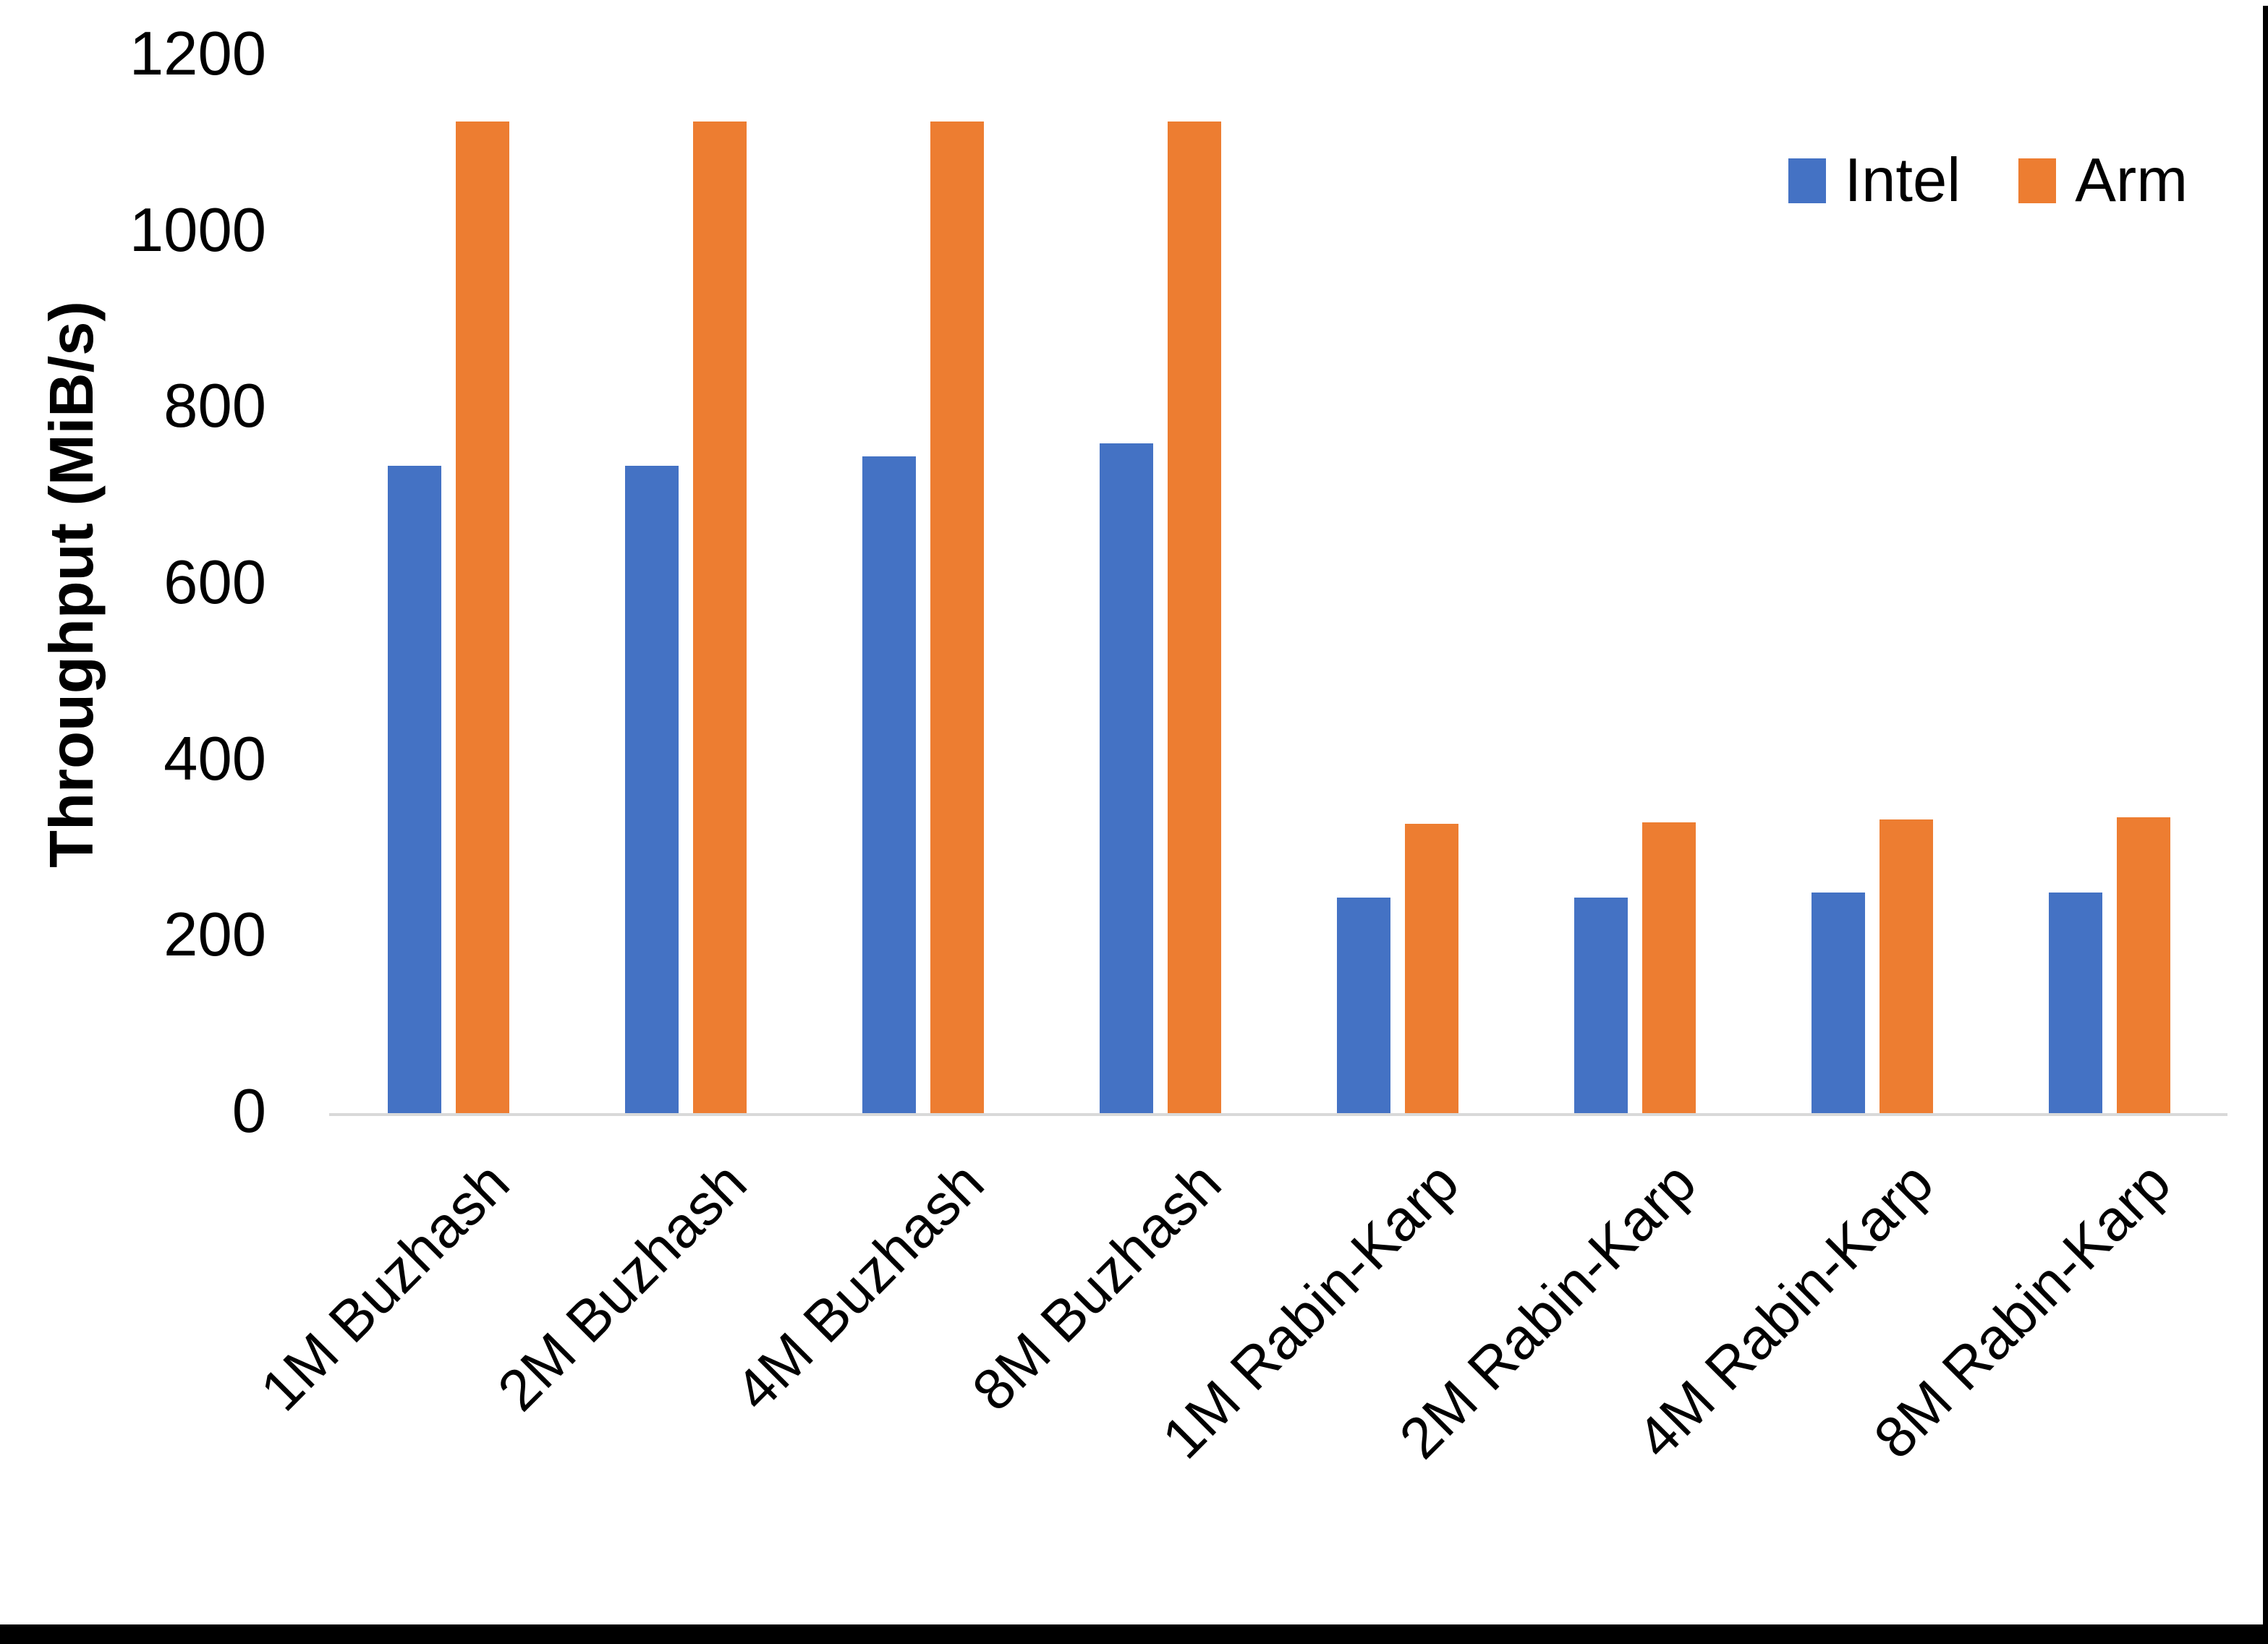  I want to click on bar-intel-8m-rabin-karp, so click(2075, 1003).